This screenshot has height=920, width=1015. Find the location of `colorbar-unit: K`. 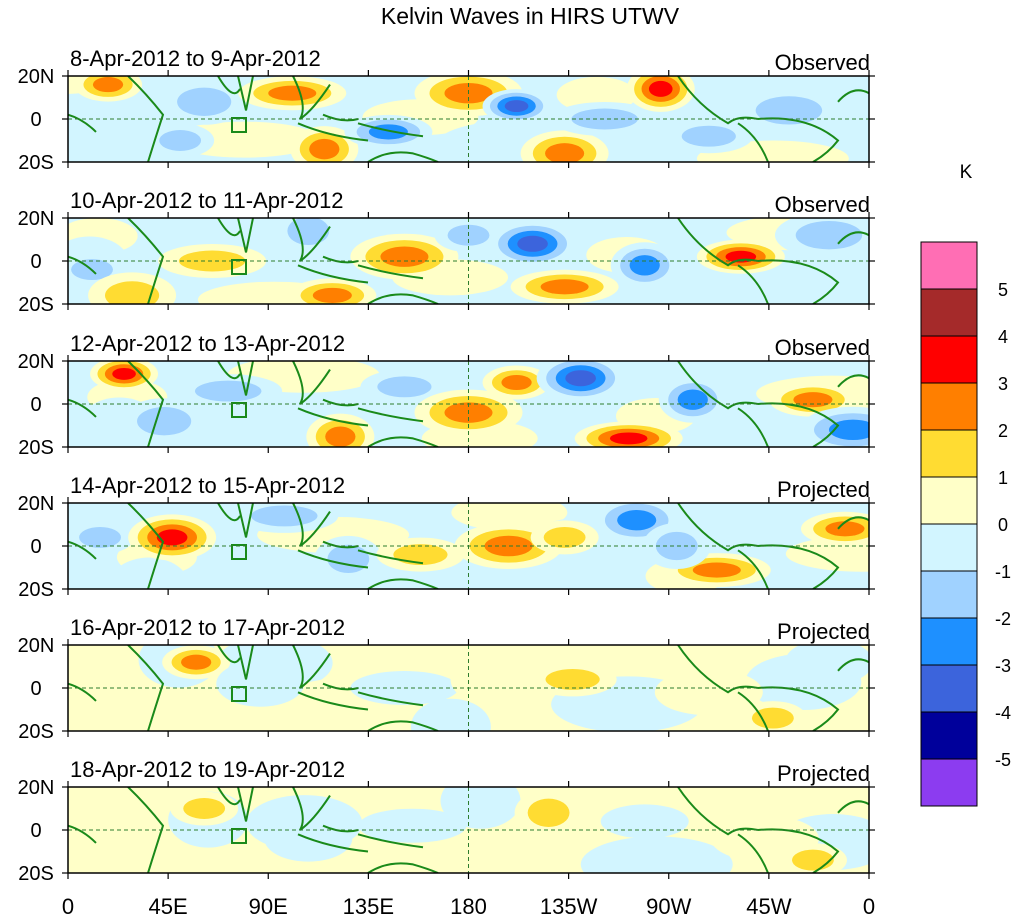

colorbar-unit: K is located at coordinates (966, 172).